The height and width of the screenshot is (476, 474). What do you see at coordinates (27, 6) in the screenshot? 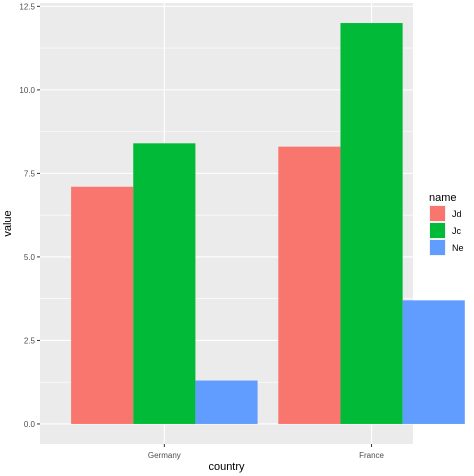
I see `y-tick-label: 12.5` at bounding box center [27, 6].